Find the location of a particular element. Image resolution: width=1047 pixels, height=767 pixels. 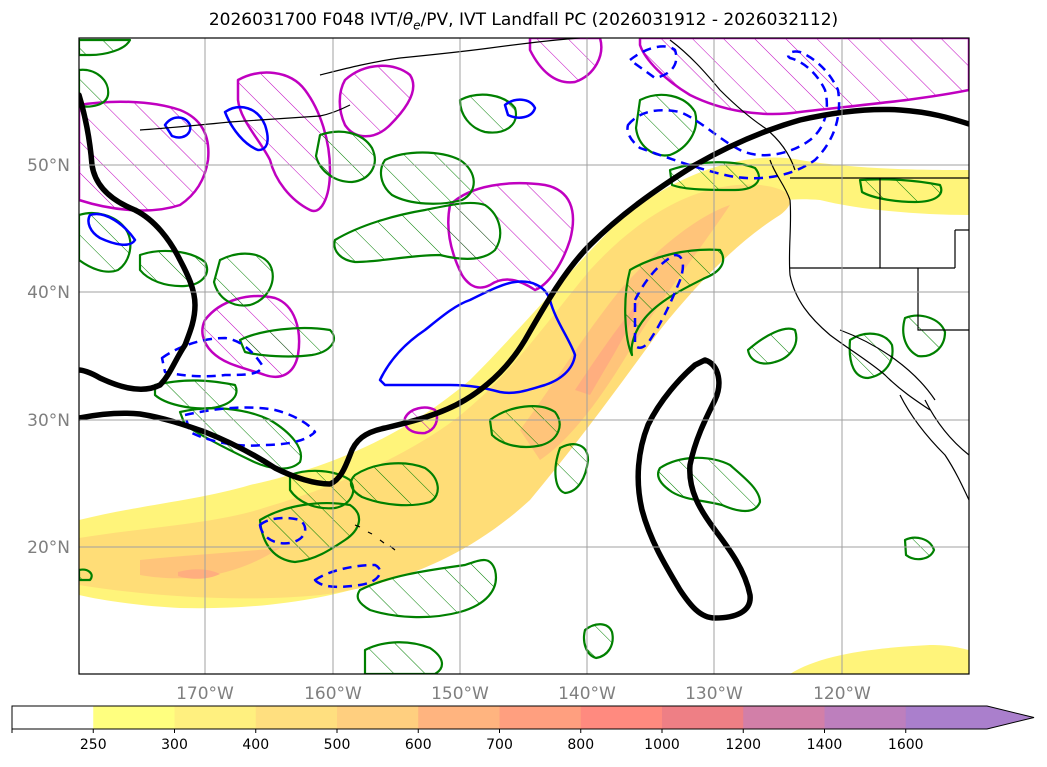

us-west-coast is located at coordinates (859, 305).